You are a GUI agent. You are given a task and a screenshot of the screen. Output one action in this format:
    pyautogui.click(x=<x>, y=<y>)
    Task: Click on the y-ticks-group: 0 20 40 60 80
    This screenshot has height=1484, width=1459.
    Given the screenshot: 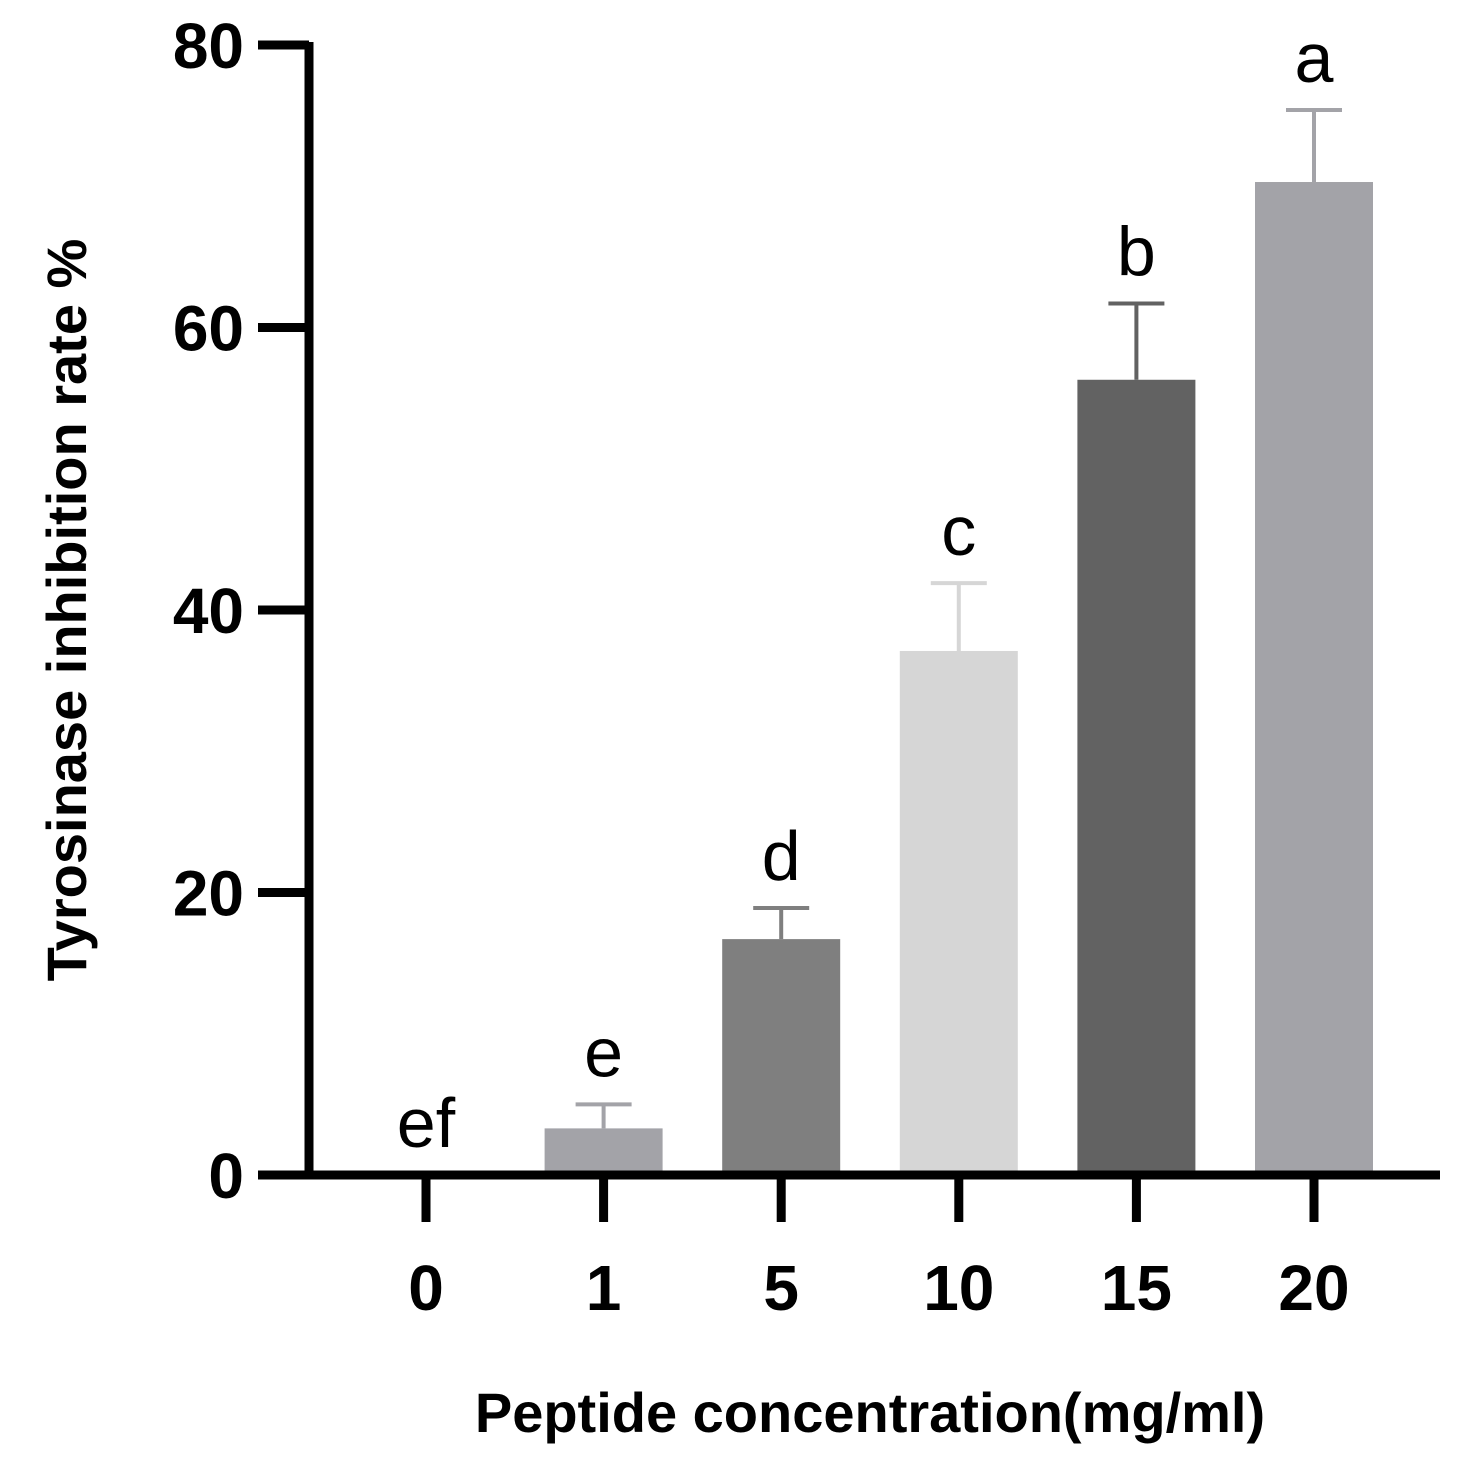 What is the action you would take?
    pyautogui.click(x=241, y=611)
    